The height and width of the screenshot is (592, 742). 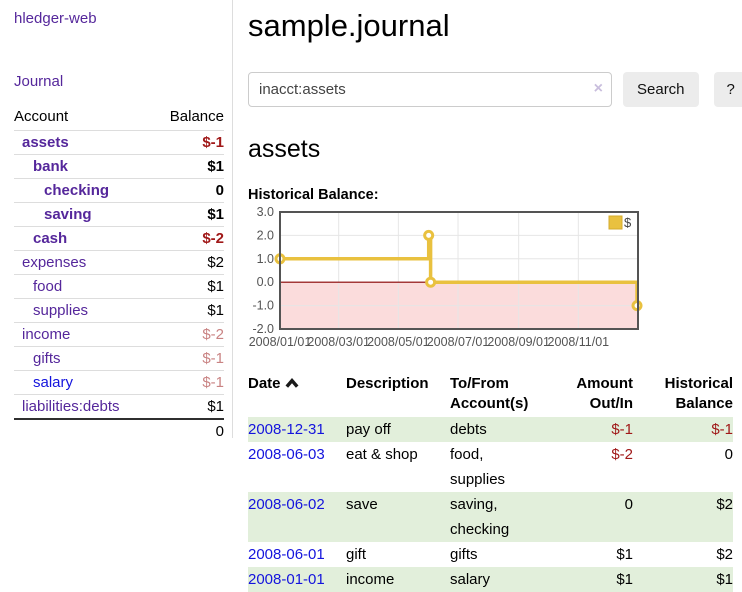 What do you see at coordinates (286, 554) in the screenshot?
I see `transaction-date-link: 2008-06-01` at bounding box center [286, 554].